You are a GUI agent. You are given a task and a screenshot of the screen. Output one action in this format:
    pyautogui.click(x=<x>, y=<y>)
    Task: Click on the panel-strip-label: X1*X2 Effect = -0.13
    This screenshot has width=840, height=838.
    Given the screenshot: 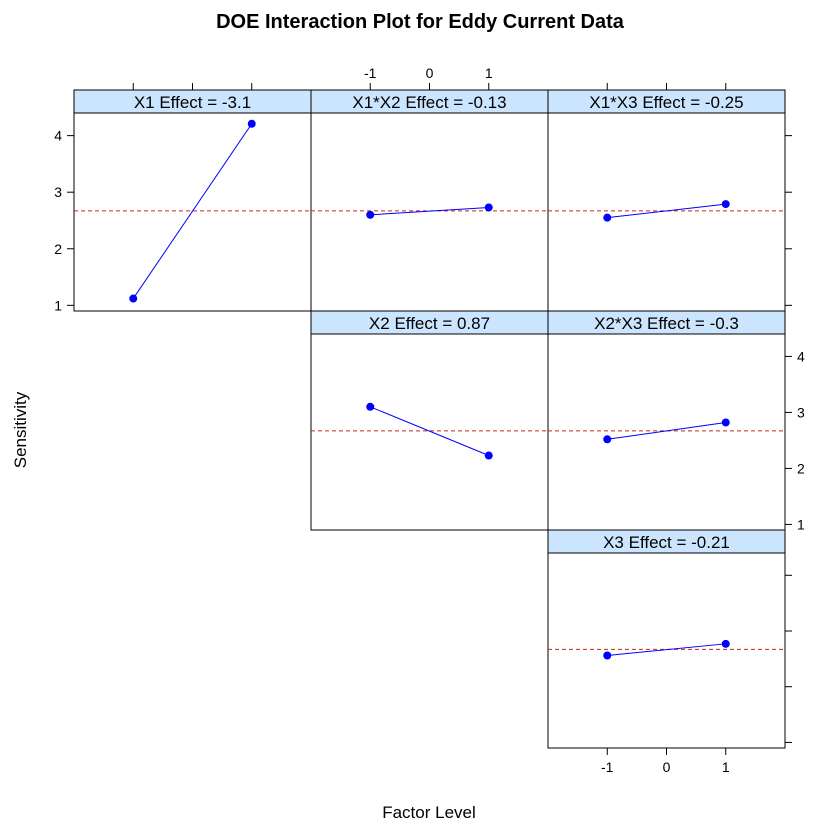 What is the action you would take?
    pyautogui.click(x=429, y=102)
    